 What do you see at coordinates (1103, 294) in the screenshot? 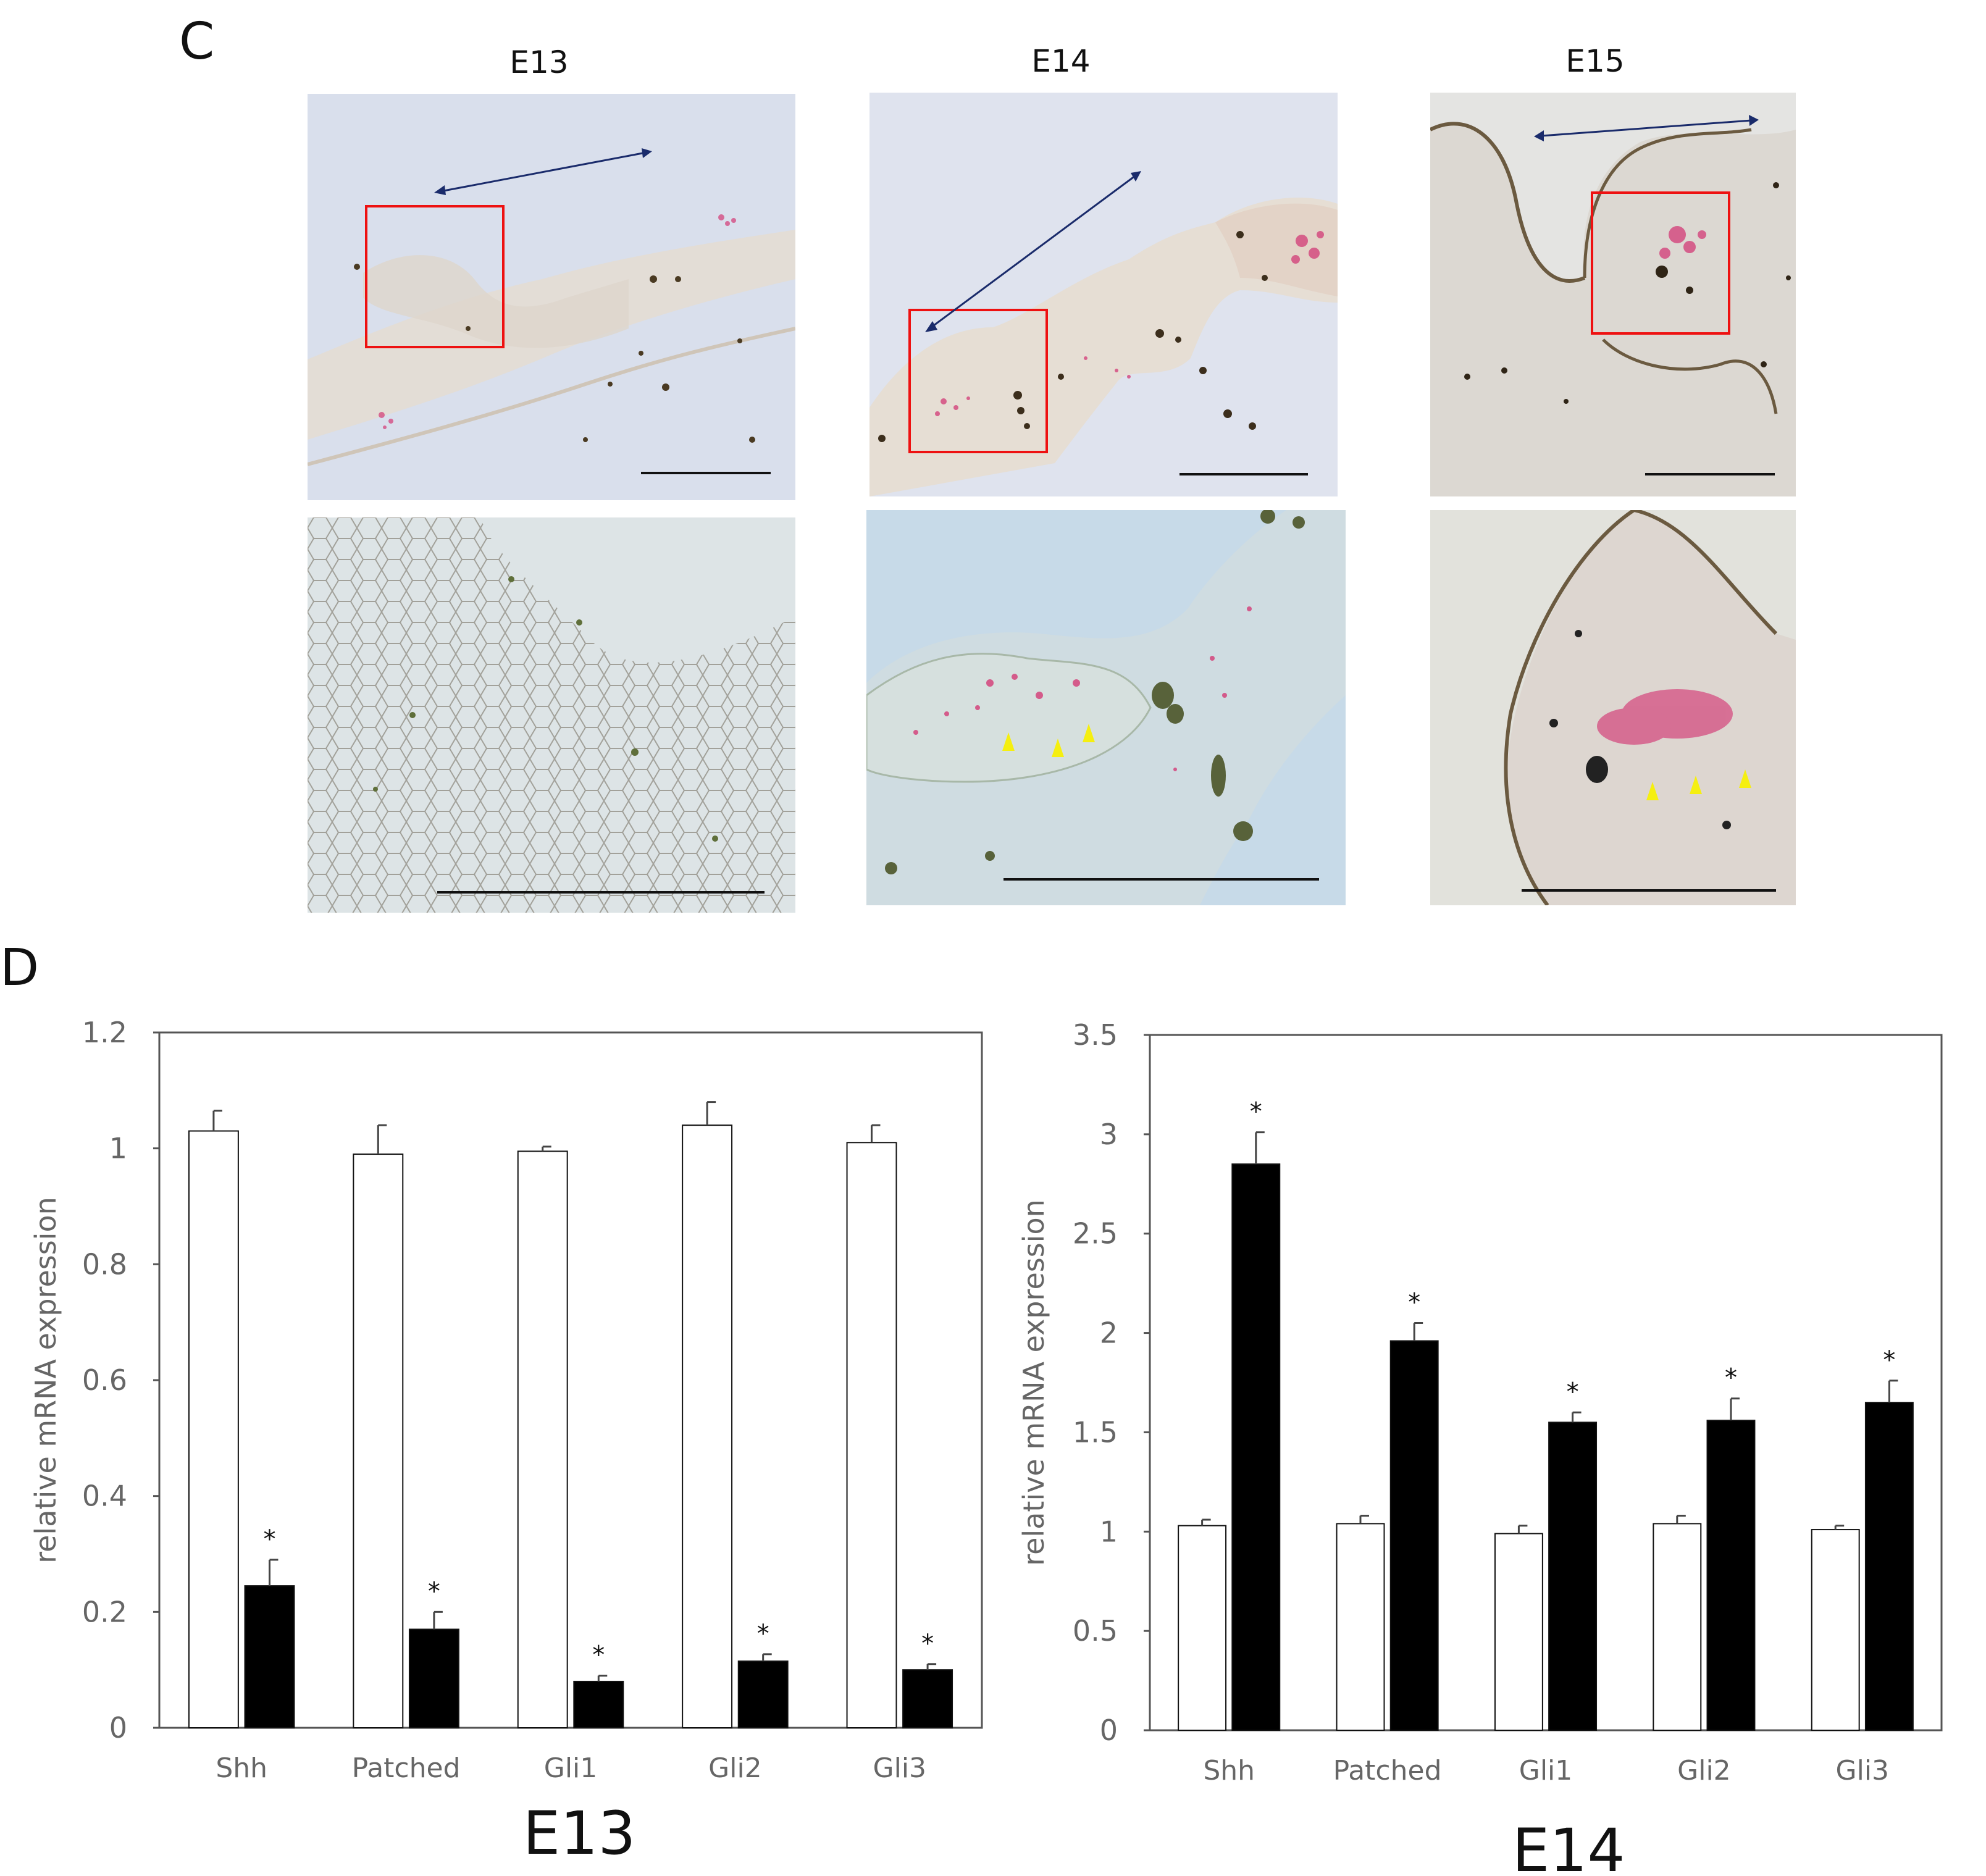
I see `micrograph-e14-overview` at bounding box center [1103, 294].